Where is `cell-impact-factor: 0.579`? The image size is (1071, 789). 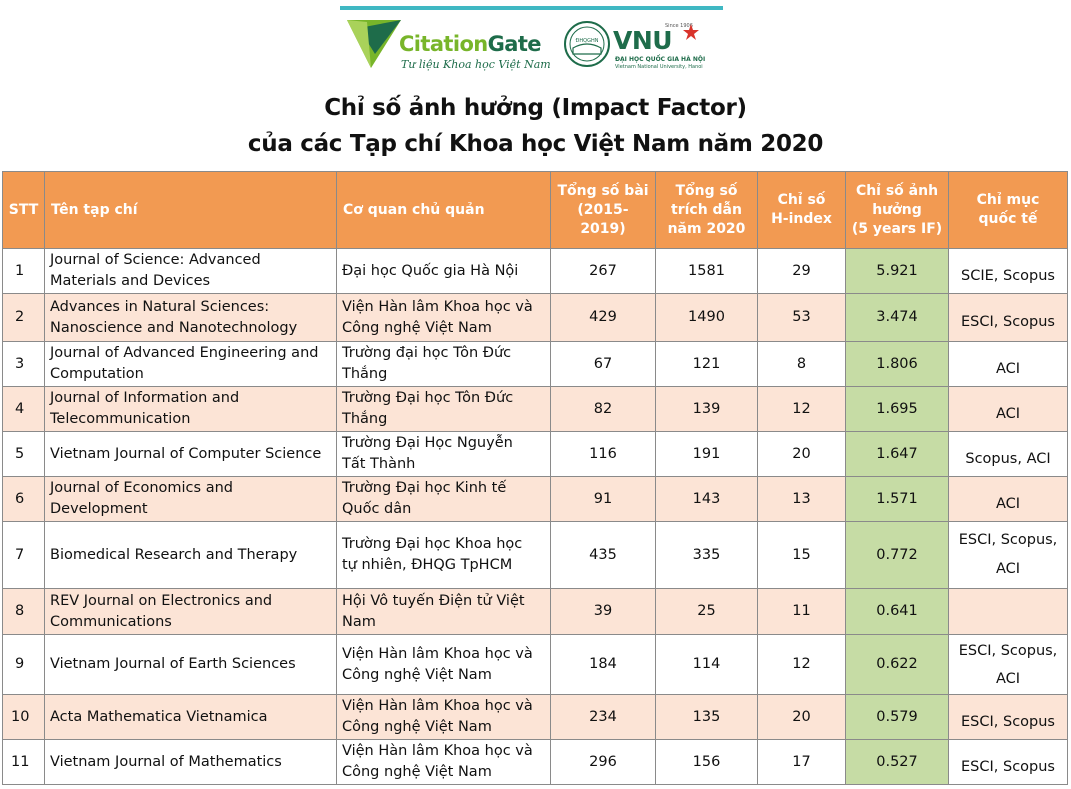
cell-impact-factor: 0.579 is located at coordinates (897, 717).